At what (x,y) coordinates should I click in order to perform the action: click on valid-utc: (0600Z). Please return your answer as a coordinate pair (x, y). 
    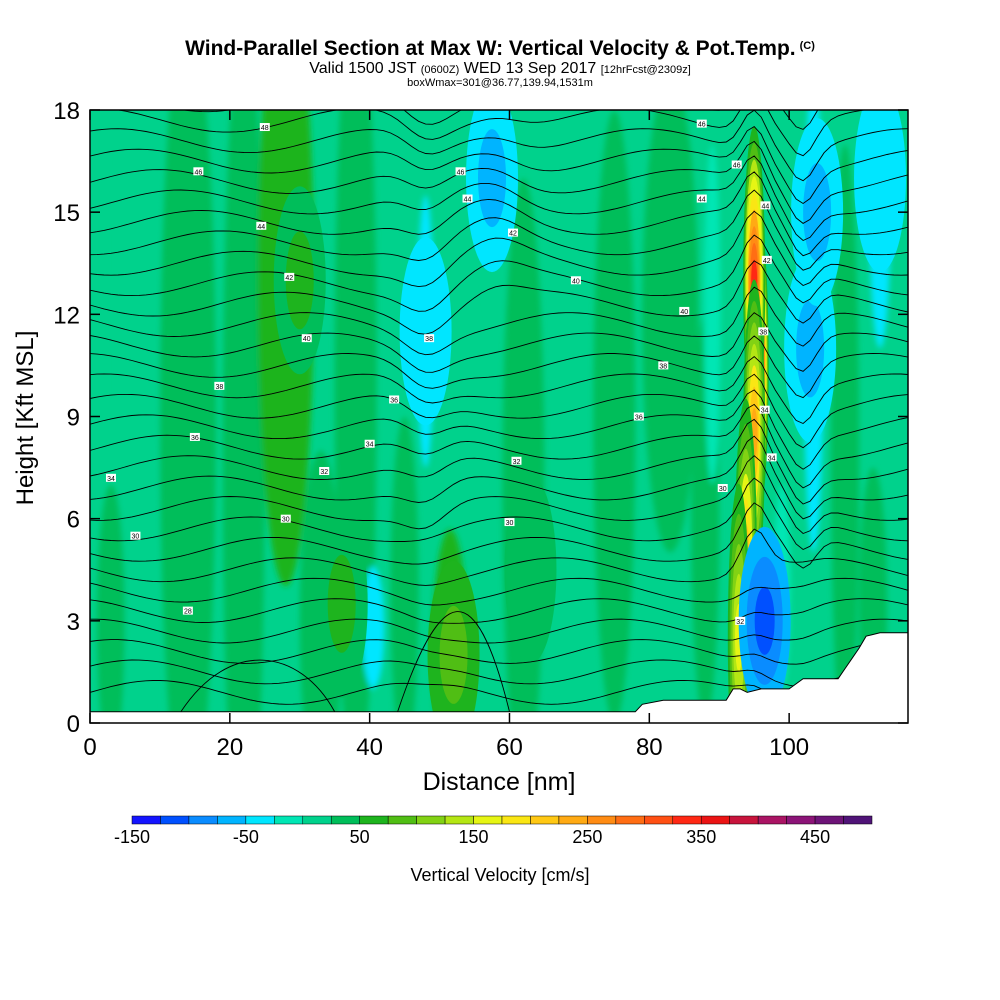
    Looking at the image, I should click on (440, 70).